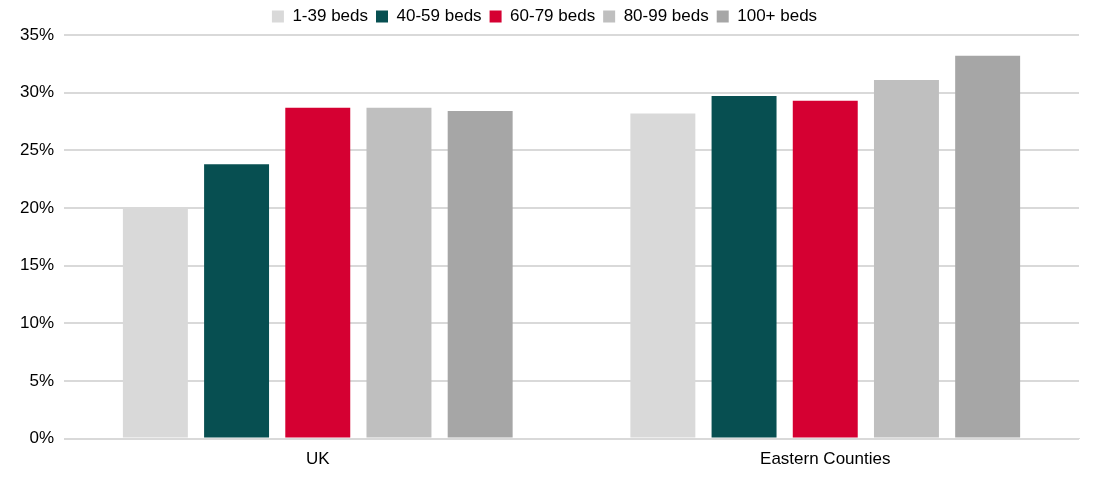 This screenshot has width=1099, height=478. Describe the element at coordinates (42, 438) in the screenshot. I see `y-tick-label: 0%` at that location.